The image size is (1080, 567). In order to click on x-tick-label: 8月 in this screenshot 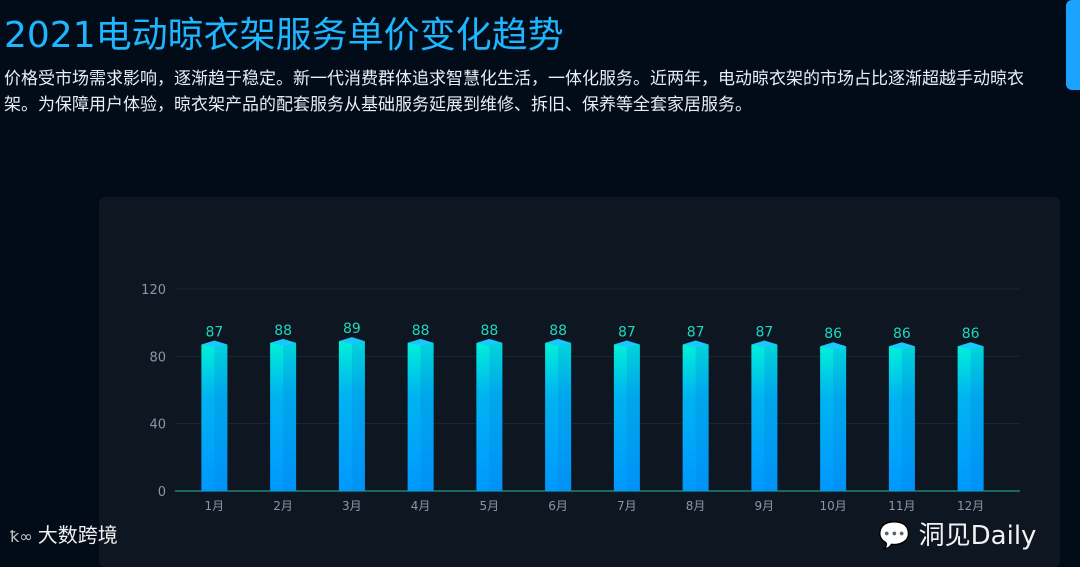, I will do `click(696, 506)`.